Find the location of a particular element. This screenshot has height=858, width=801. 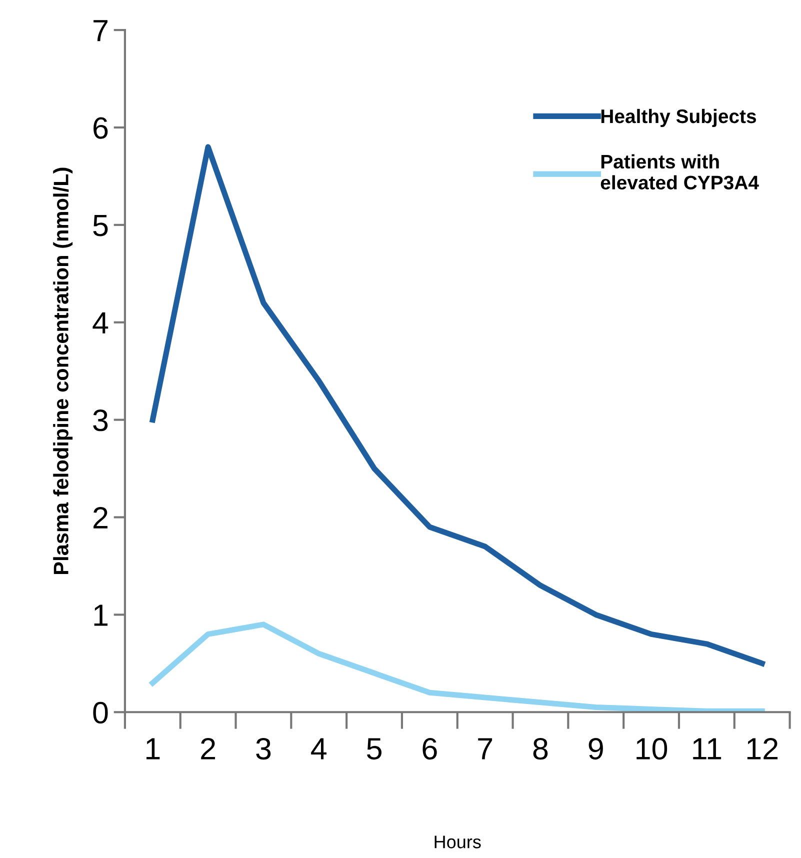

x-tick-label: 6 is located at coordinates (429, 749).